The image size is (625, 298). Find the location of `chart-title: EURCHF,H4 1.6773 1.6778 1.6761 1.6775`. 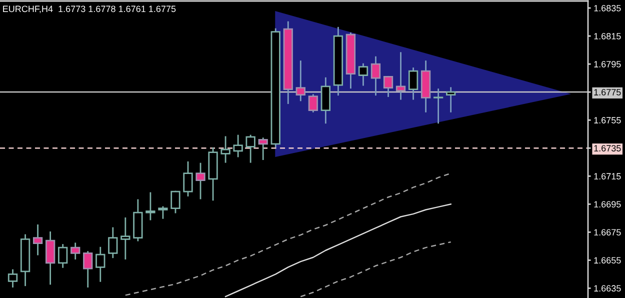

chart-title: EURCHF,H4 1.6773 1.6778 1.6761 1.6775 is located at coordinates (89, 10).